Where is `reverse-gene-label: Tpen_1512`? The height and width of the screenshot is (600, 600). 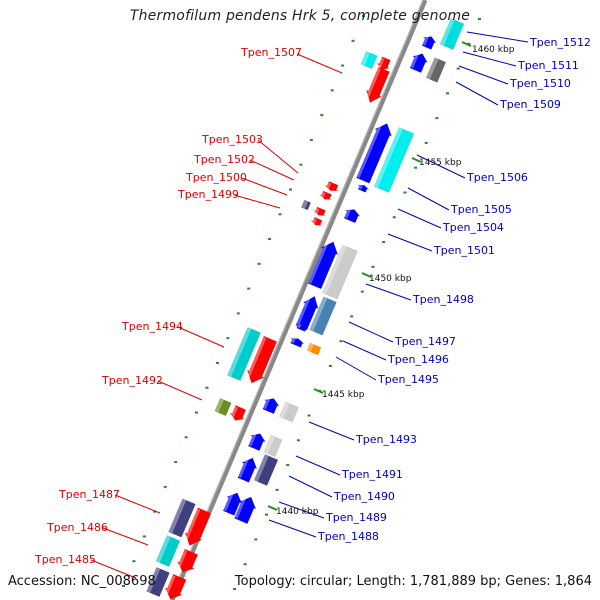 reverse-gene-label: Tpen_1512 is located at coordinates (560, 42).